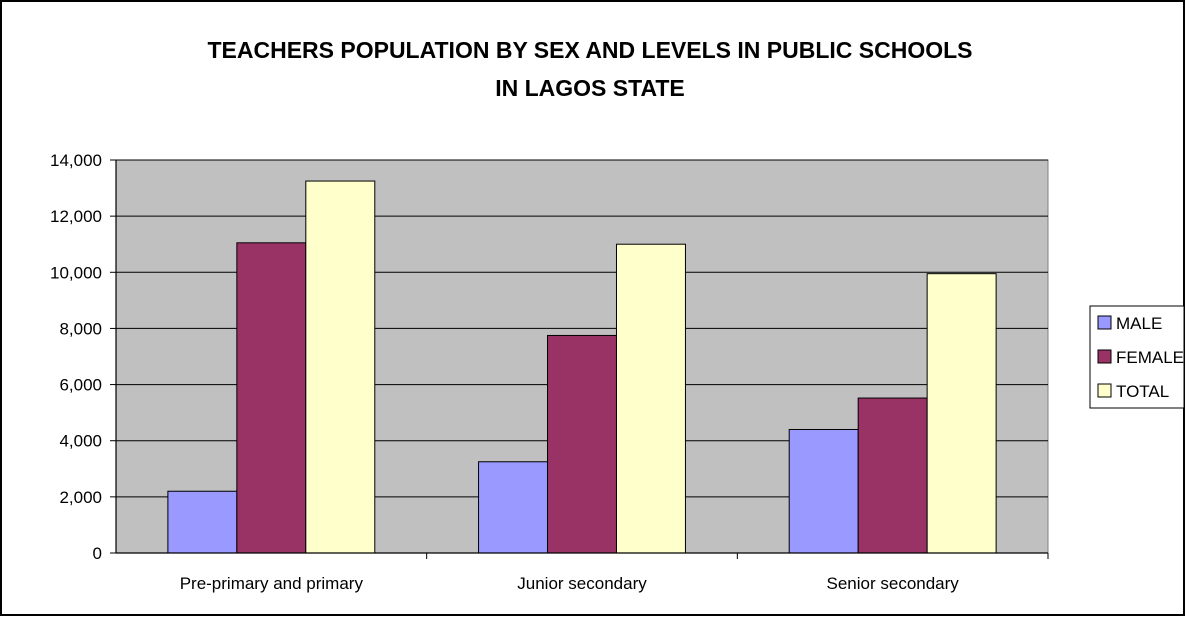  I want to click on y-tick-label: 12,000, so click(76, 216).